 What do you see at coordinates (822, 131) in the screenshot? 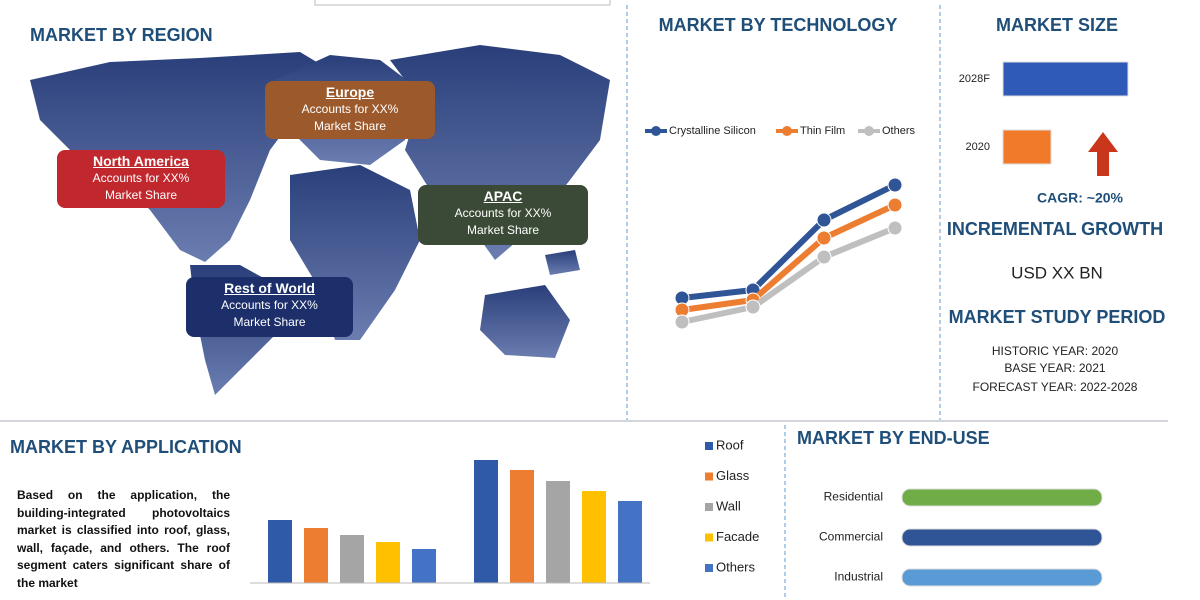
I see `legend-label: Thin Film` at bounding box center [822, 131].